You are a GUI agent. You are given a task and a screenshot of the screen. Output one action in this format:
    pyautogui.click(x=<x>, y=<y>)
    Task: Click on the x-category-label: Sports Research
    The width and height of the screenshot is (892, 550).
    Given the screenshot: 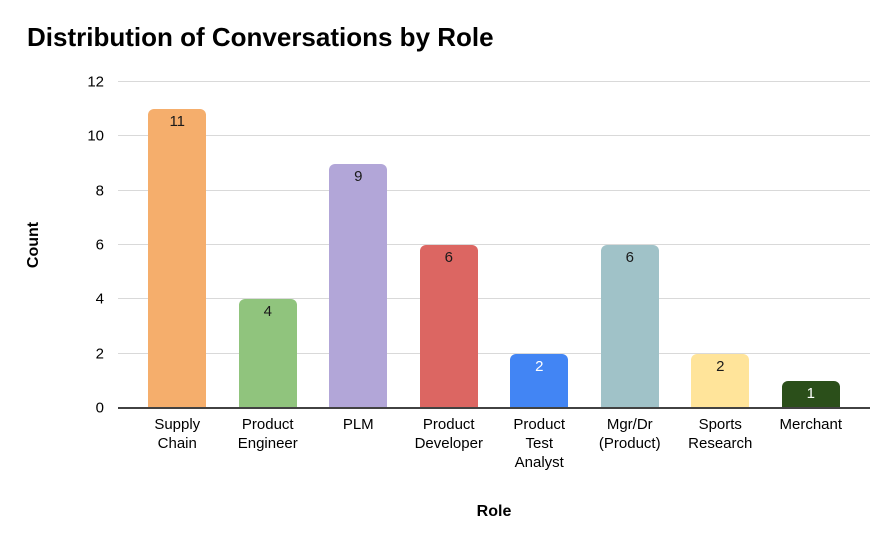 What is the action you would take?
    pyautogui.click(x=720, y=434)
    